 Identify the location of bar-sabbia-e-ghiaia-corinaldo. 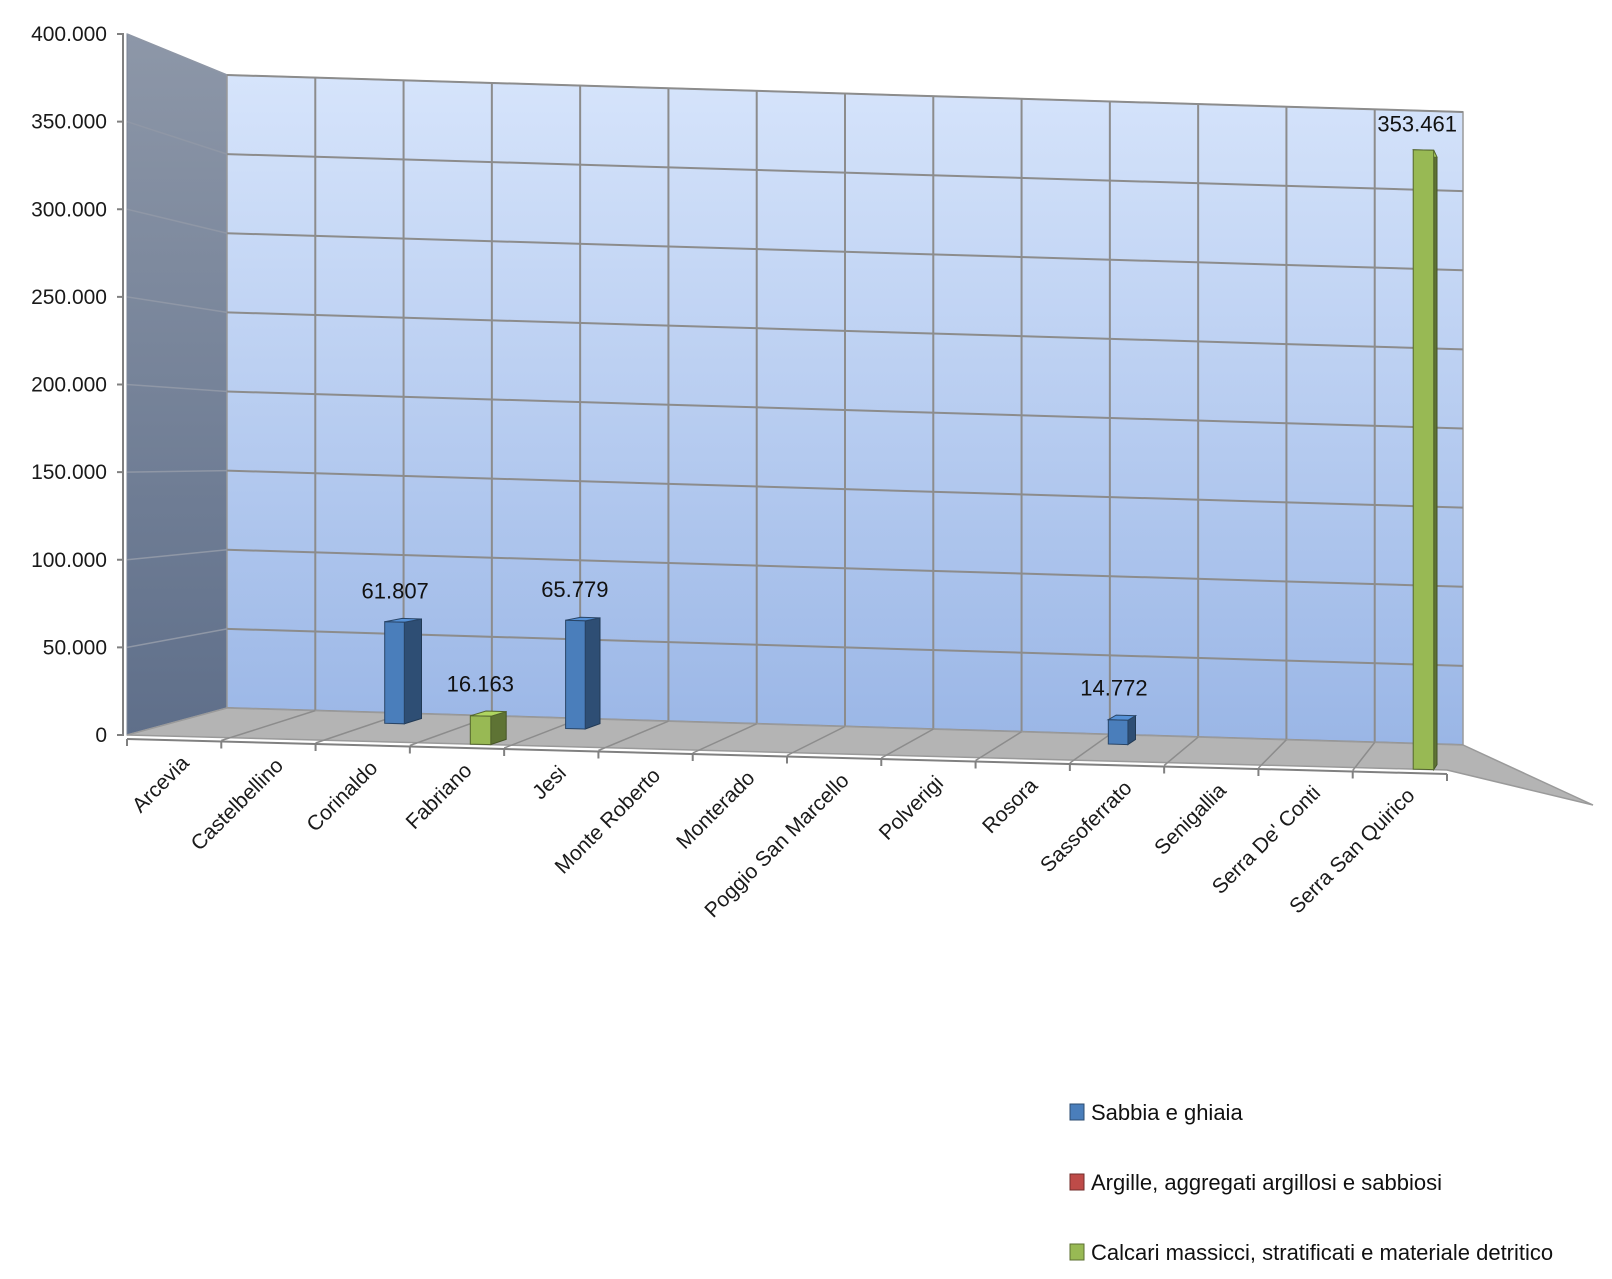
(403, 671).